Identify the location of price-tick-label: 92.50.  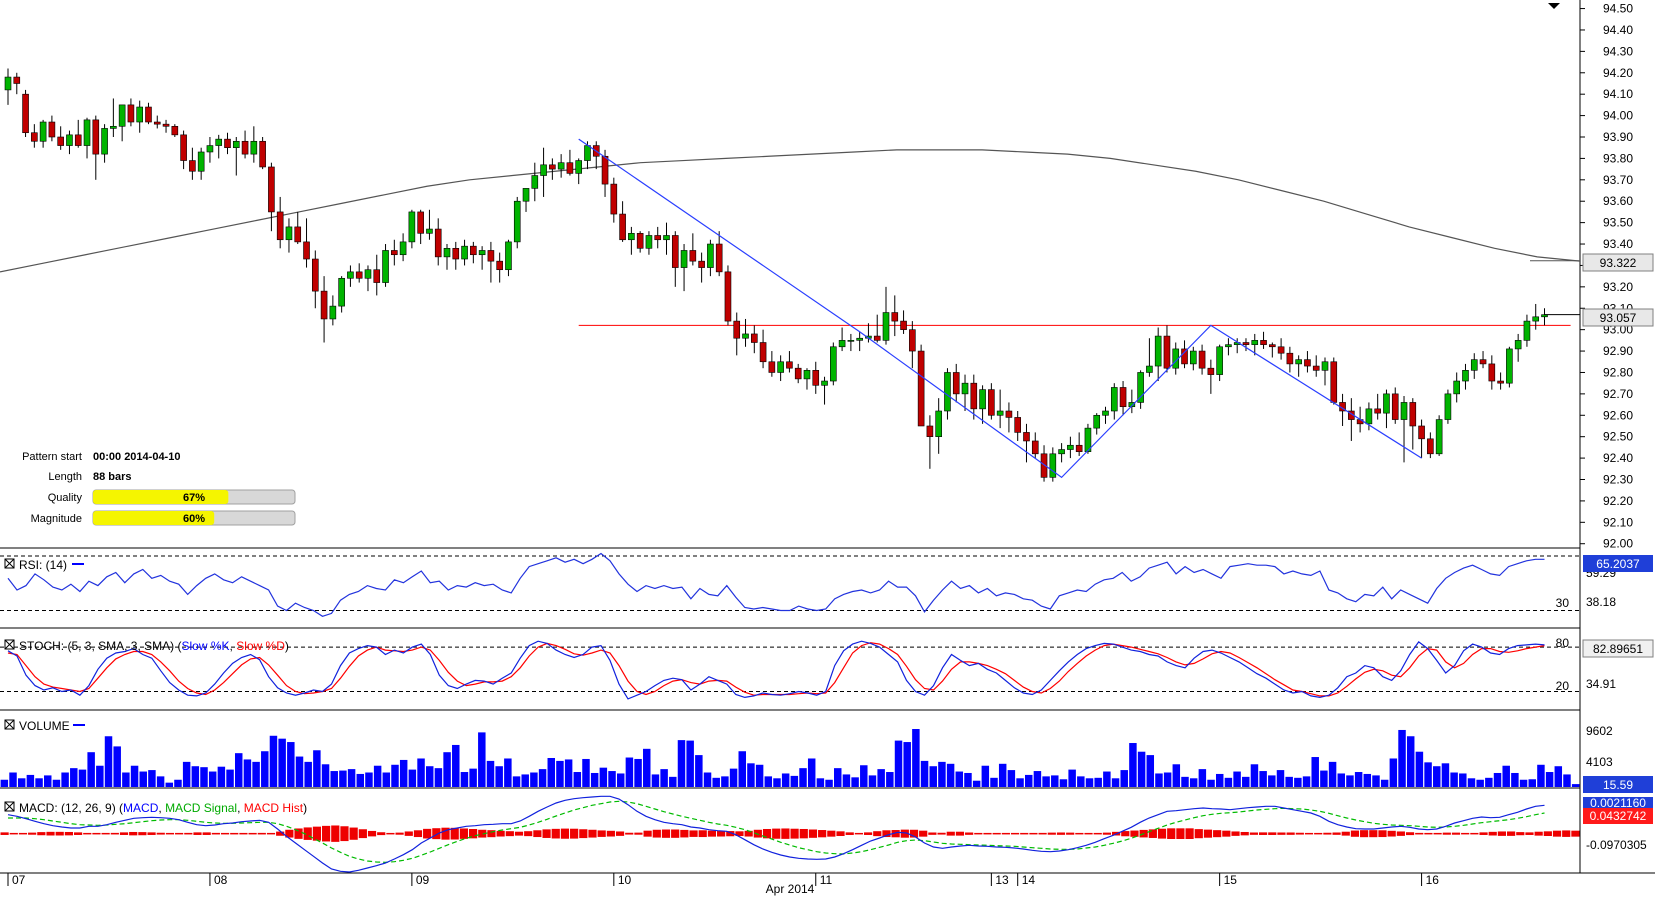
(1618, 437).